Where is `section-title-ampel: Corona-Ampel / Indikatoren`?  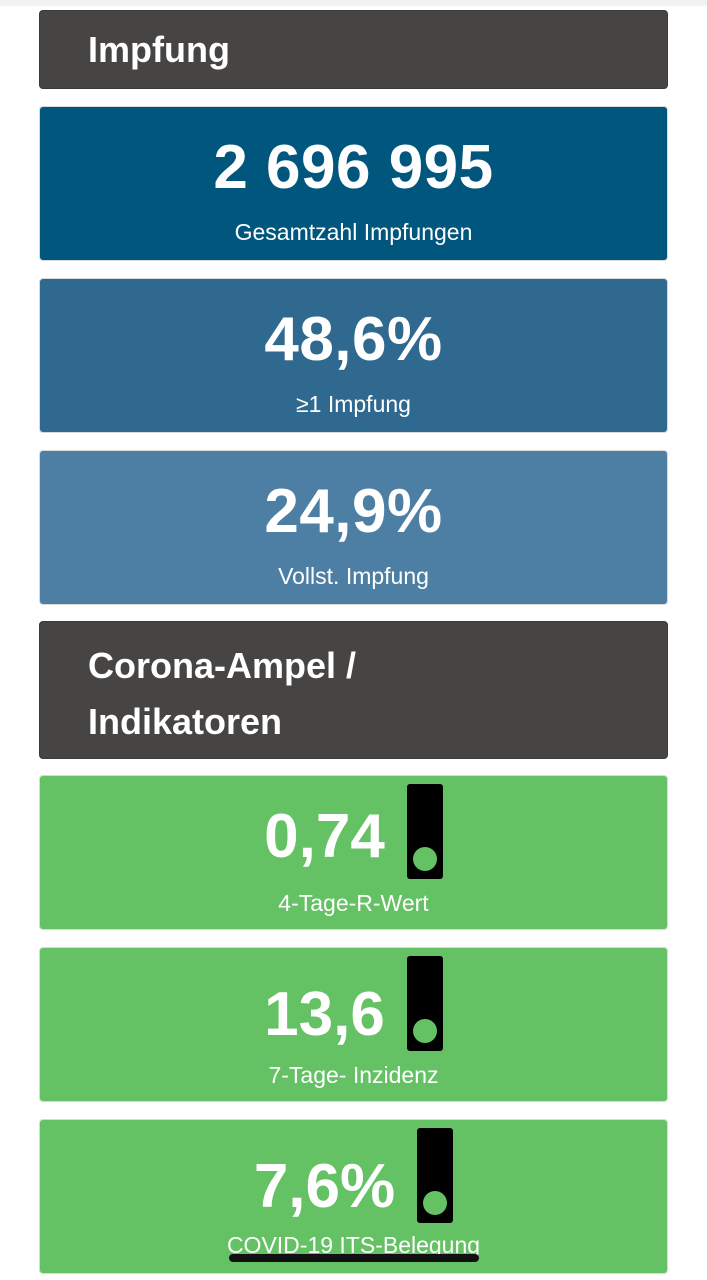
section-title-ampel: Corona-Ampel / Indikatoren is located at coordinates (222, 694).